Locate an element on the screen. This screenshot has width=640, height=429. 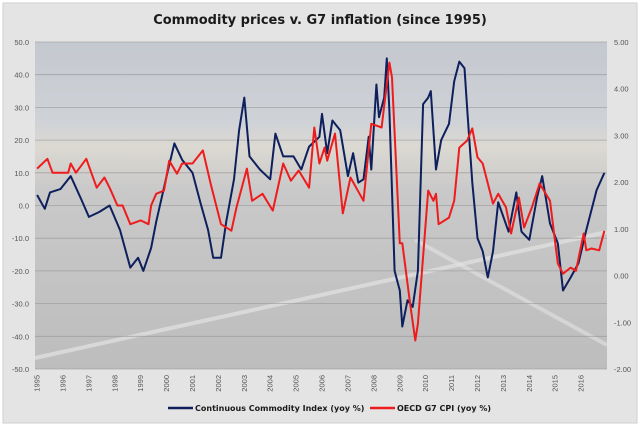
left-tick-label: -30.0 is located at coordinates (20, 304).